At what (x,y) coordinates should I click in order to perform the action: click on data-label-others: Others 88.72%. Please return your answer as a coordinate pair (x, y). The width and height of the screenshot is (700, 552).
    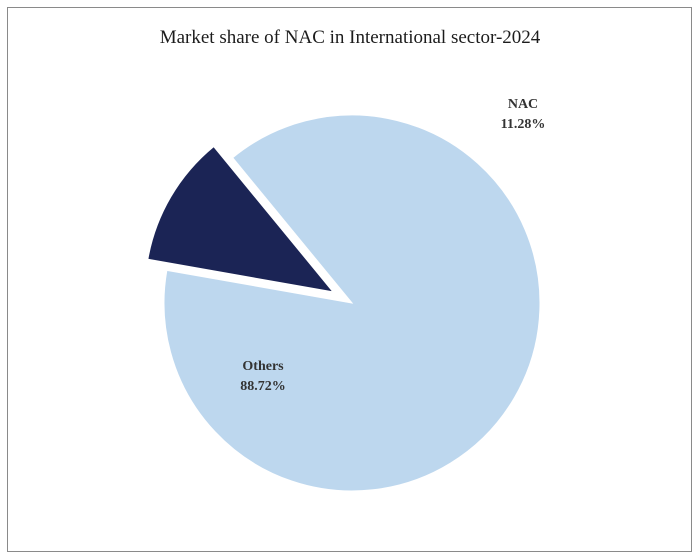
    Looking at the image, I should click on (263, 376).